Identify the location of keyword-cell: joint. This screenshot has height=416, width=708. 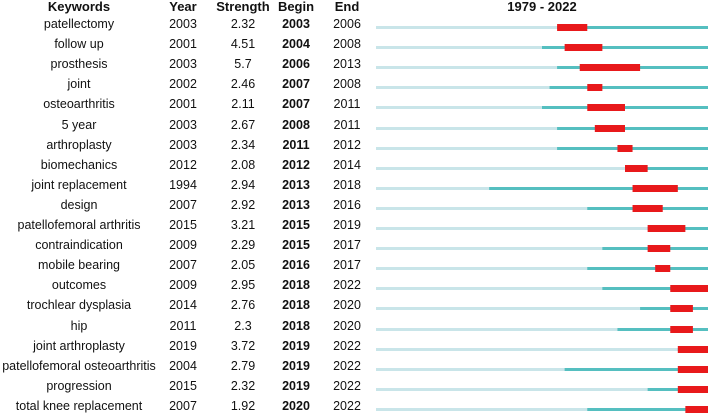
(79, 84).